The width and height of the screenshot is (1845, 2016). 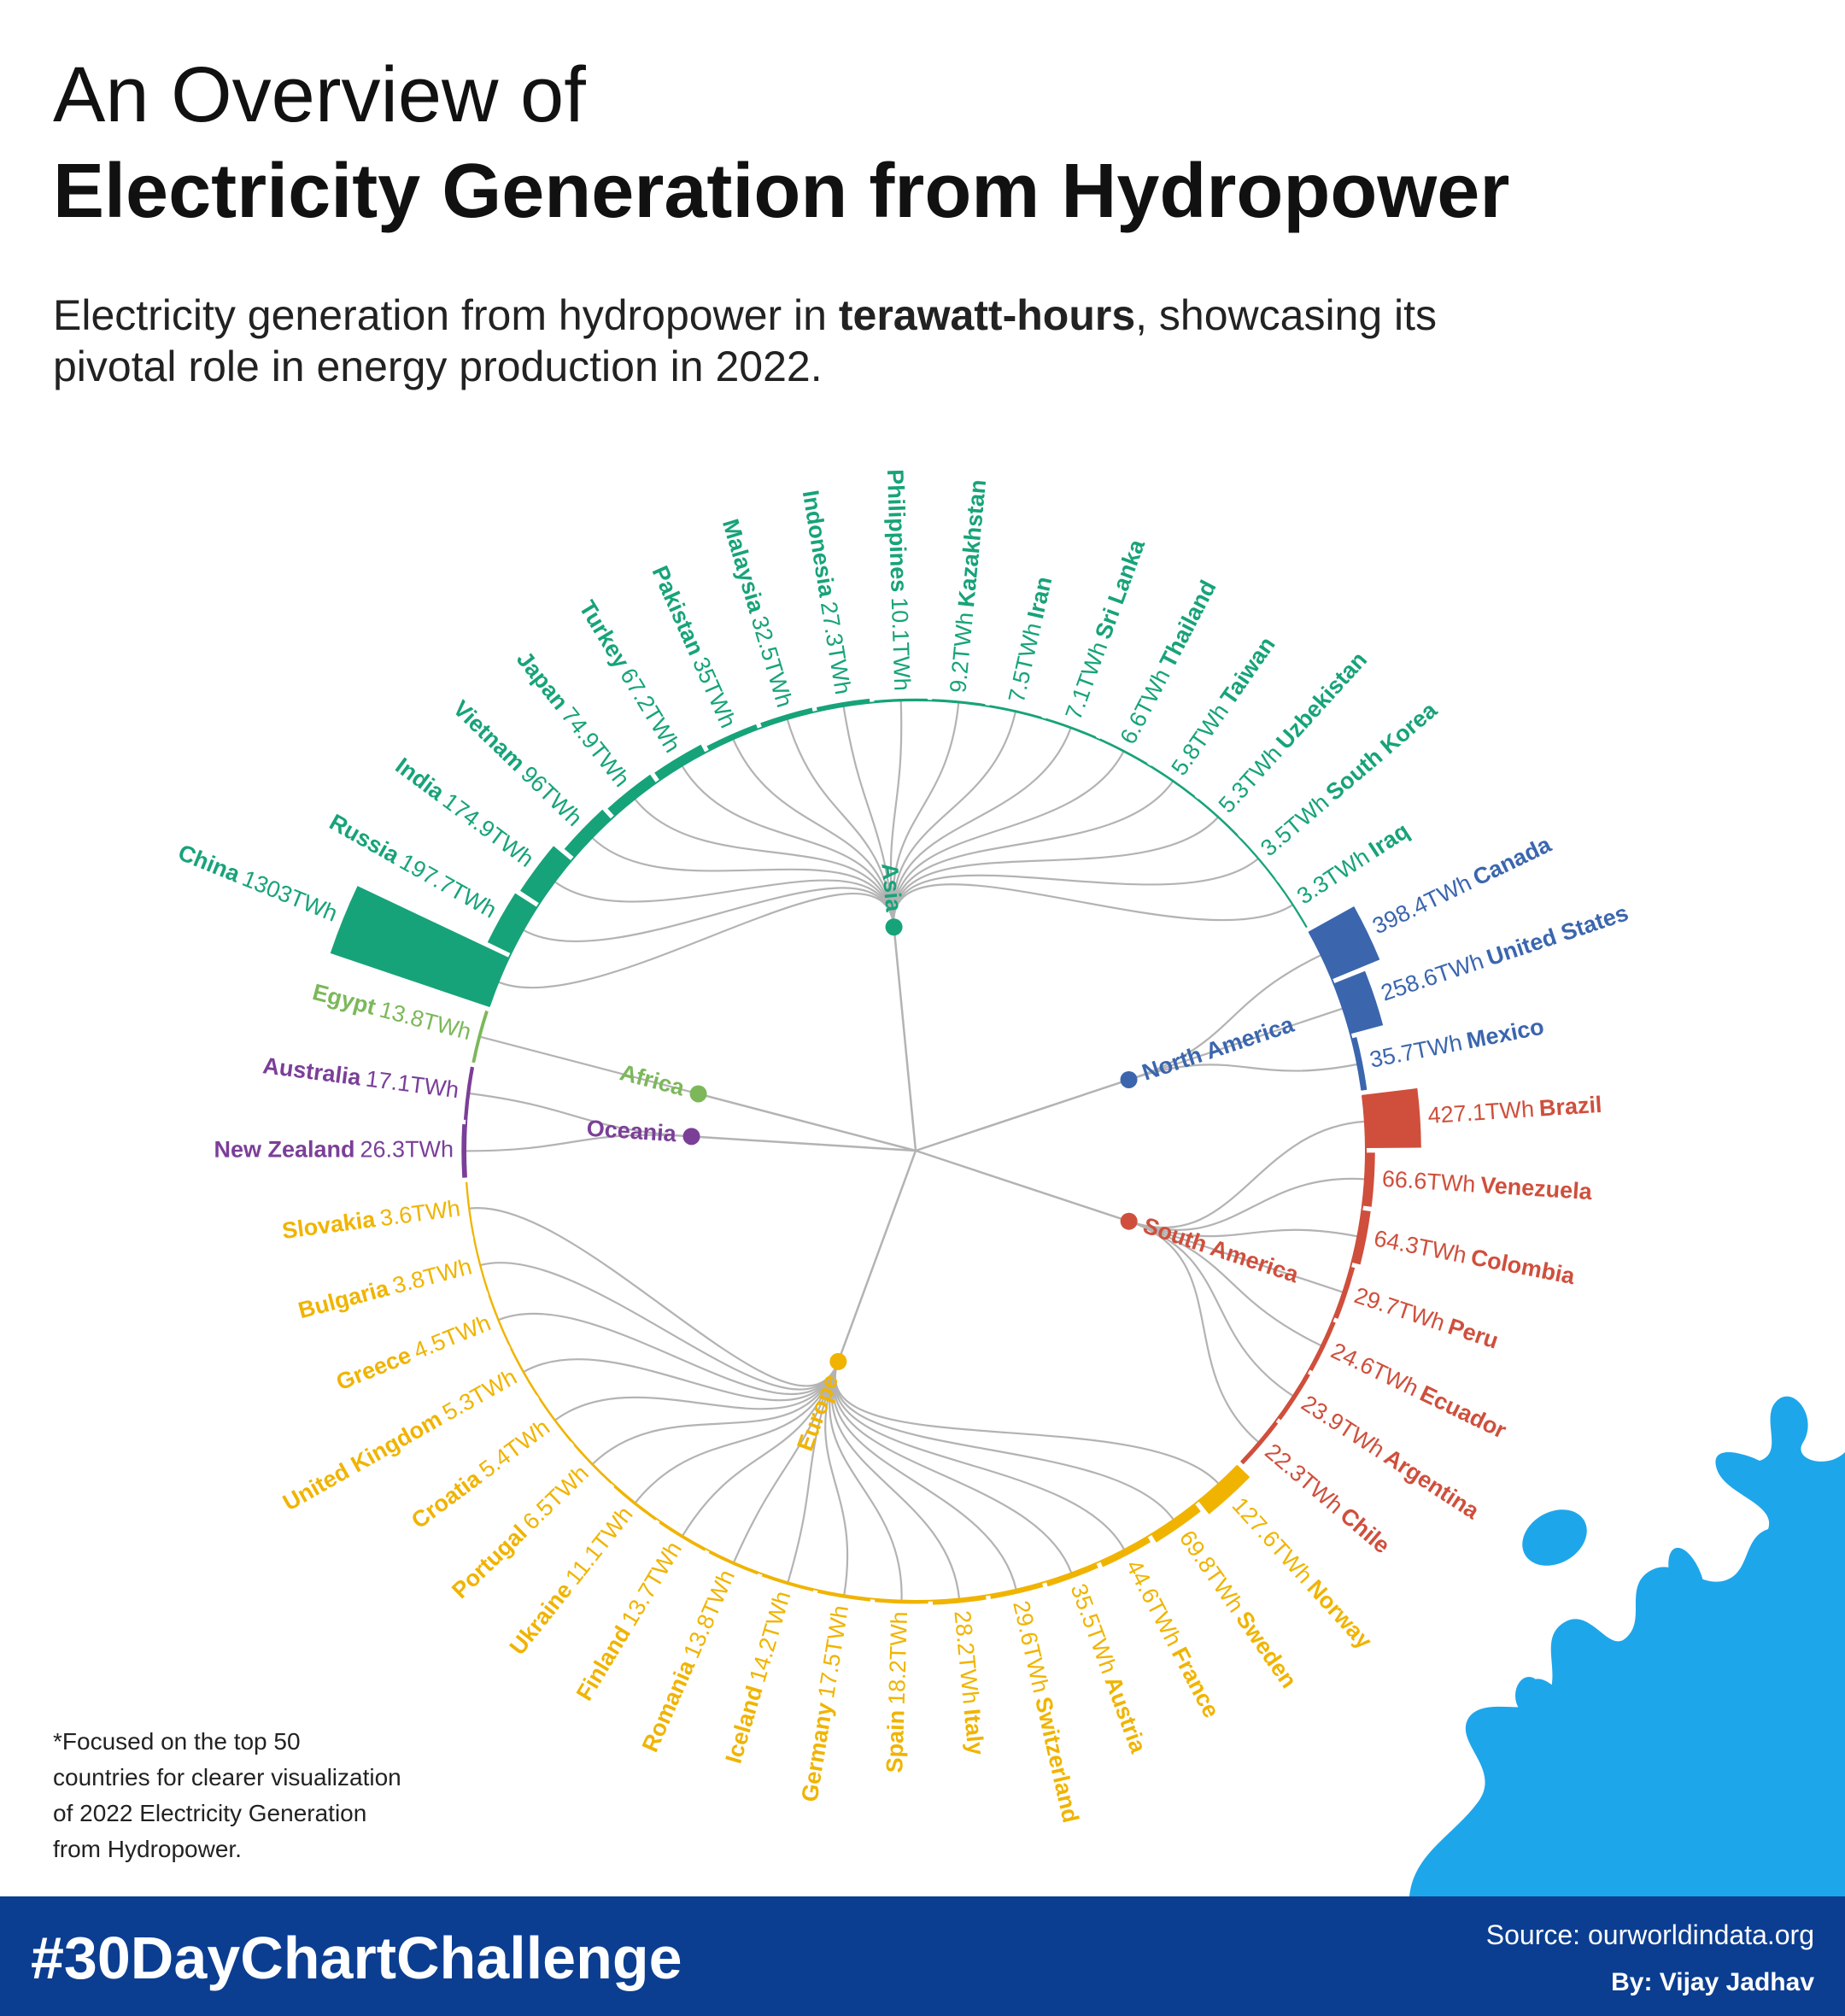 I want to click on country-label: Iceland14.2TWh, so click(x=758, y=1677).